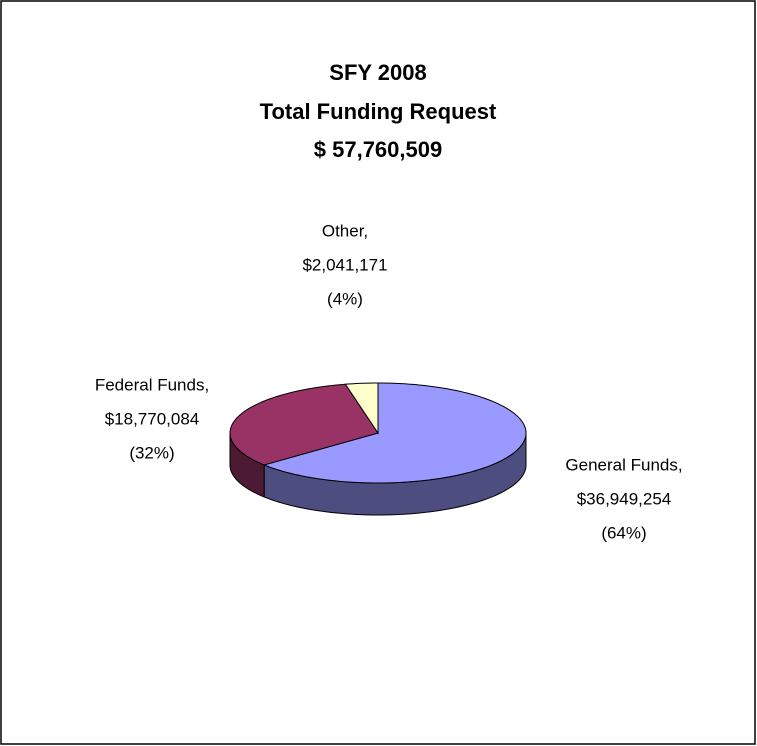  Describe the element at coordinates (623, 464) in the screenshot. I see `slice-label: General Funds,` at that location.